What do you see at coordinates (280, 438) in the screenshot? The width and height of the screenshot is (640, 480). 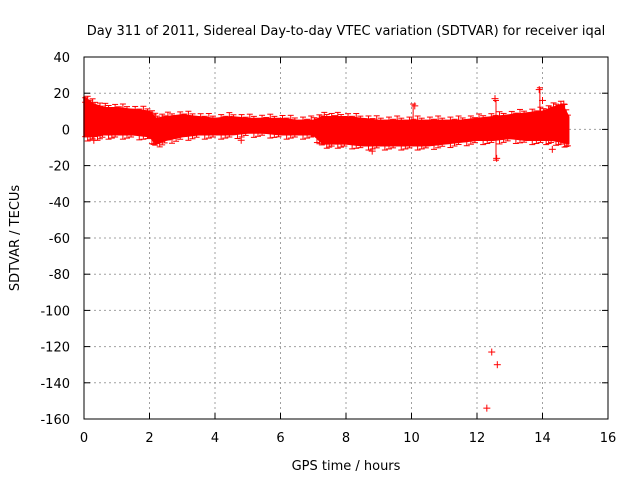 I see `x-tick-label: 6` at bounding box center [280, 438].